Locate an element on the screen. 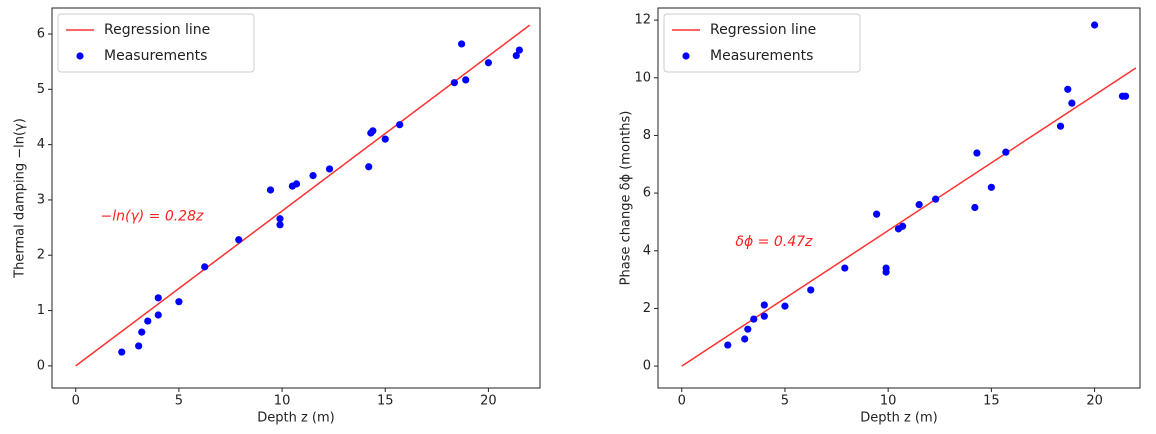  y-tick-label: 8 is located at coordinates (647, 135).